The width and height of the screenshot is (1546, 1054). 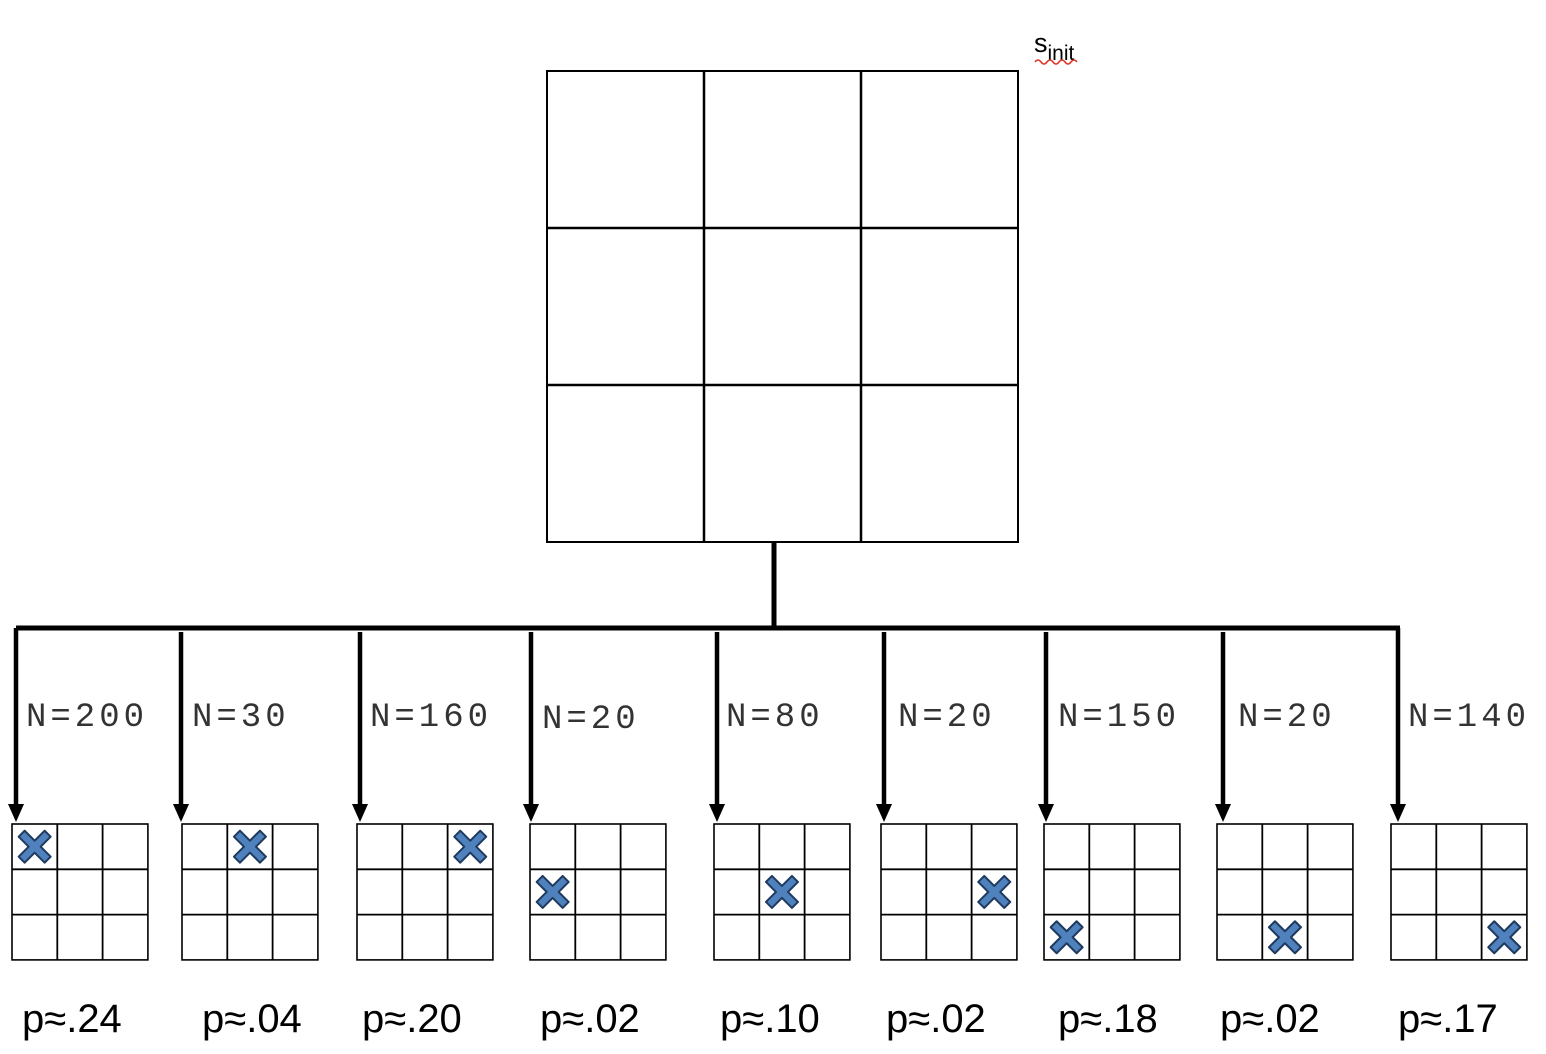 I want to click on visit-count-label: N=140, so click(x=1469, y=718).